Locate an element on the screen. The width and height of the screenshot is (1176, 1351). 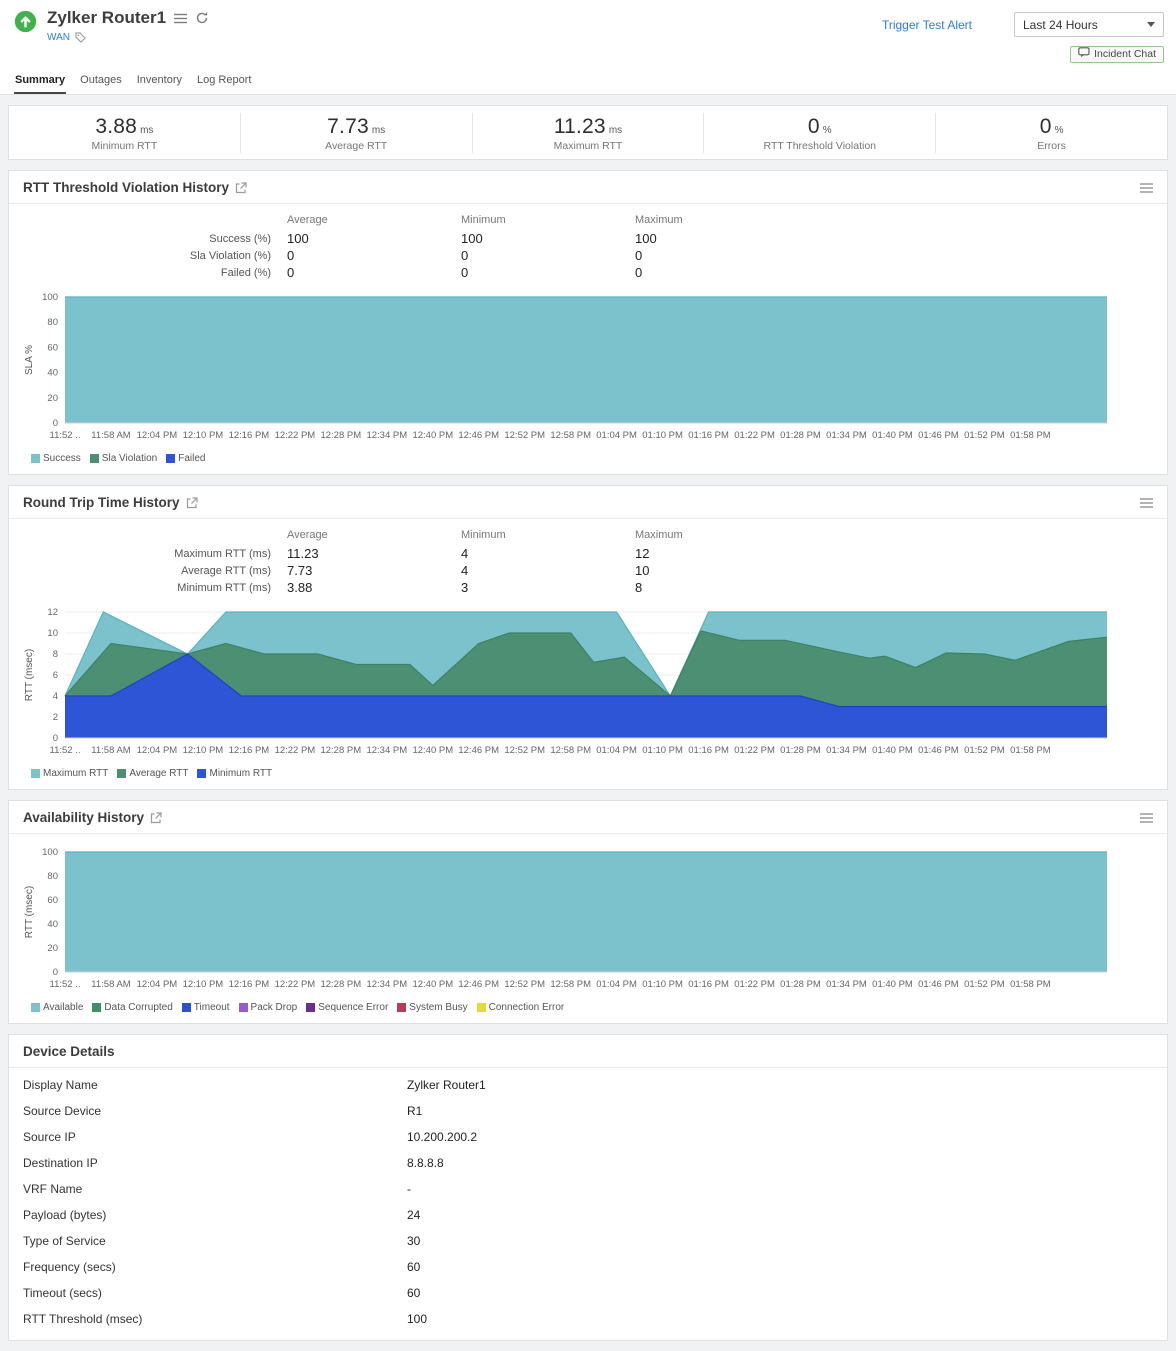
table-row: Success (%) 100 100 100 is located at coordinates (433, 238).